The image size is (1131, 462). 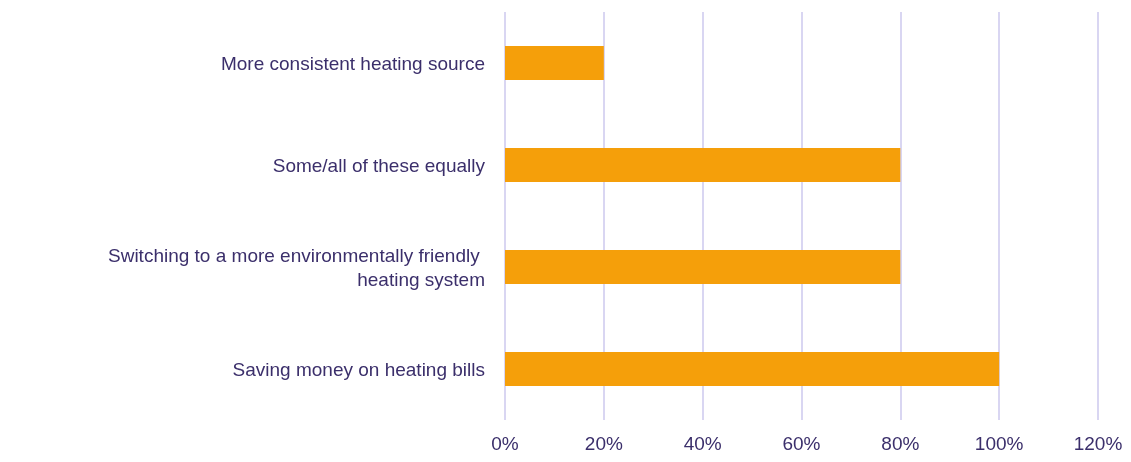 What do you see at coordinates (352, 63) in the screenshot?
I see `y-tick-label: More consistent heating source` at bounding box center [352, 63].